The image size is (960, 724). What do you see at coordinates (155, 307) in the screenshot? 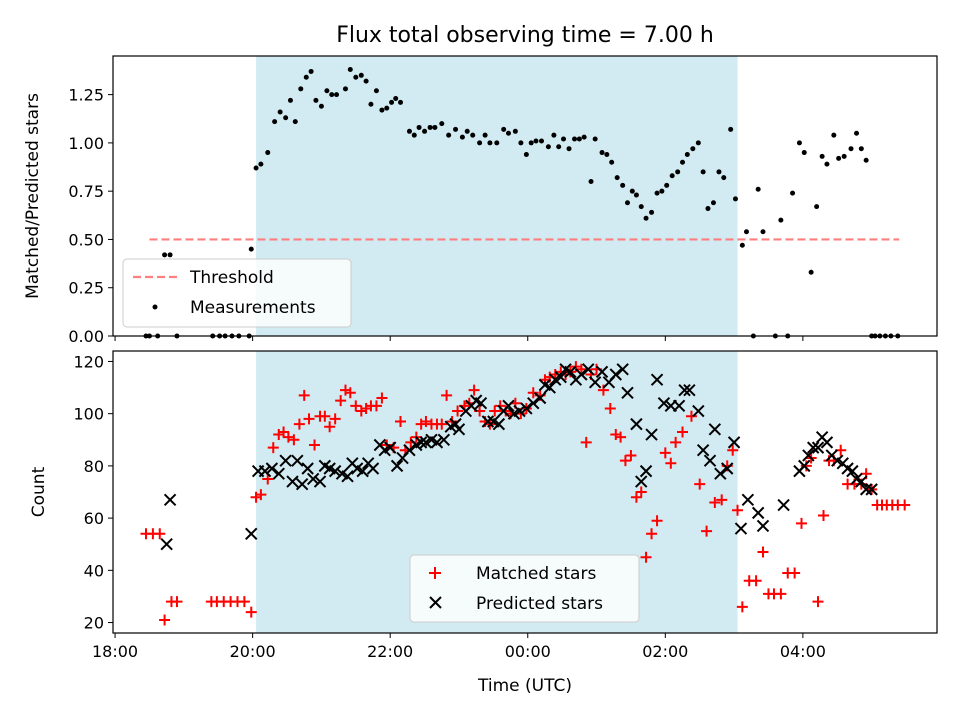
I see `legend-measurements-swatch` at bounding box center [155, 307].